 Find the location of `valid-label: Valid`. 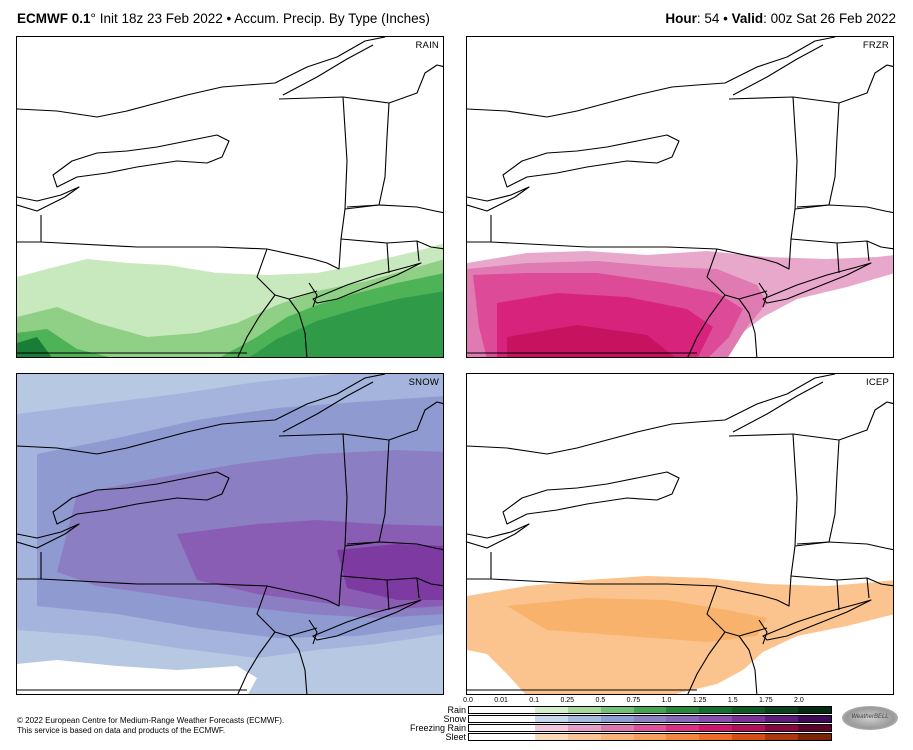

valid-label: Valid is located at coordinates (747, 18).